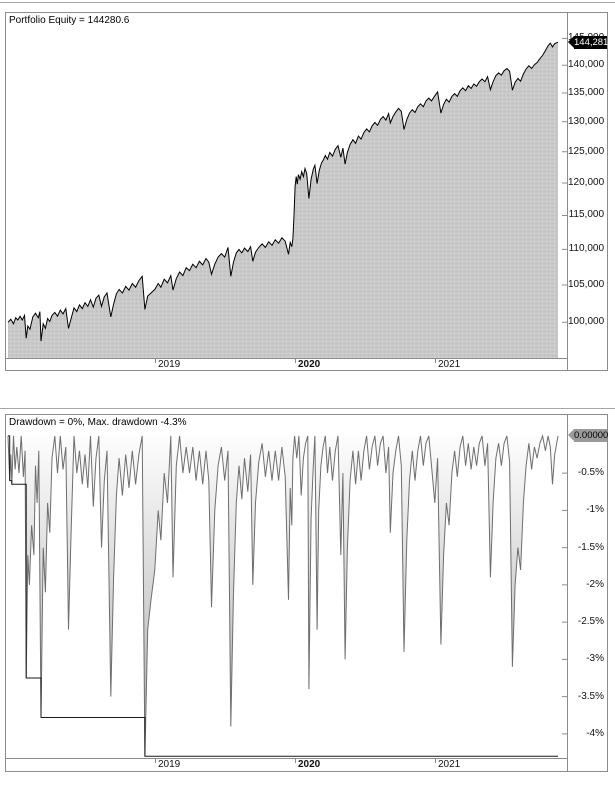 The width and height of the screenshot is (615, 787). I want to click on equity-title: Portfolio Equity = 144280.6, so click(69, 20).